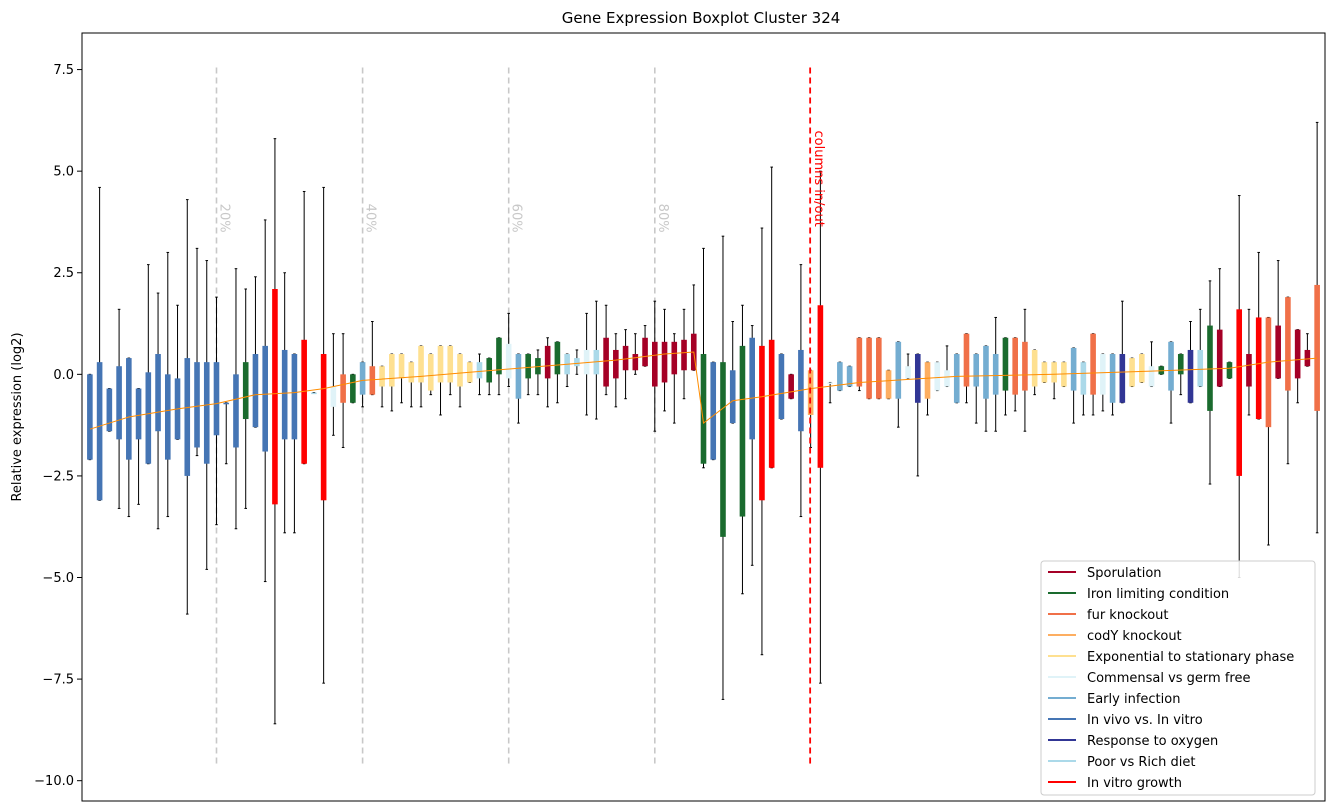  What do you see at coordinates (370, 218) in the screenshot?
I see `percentile-label: 40%` at bounding box center [370, 218].